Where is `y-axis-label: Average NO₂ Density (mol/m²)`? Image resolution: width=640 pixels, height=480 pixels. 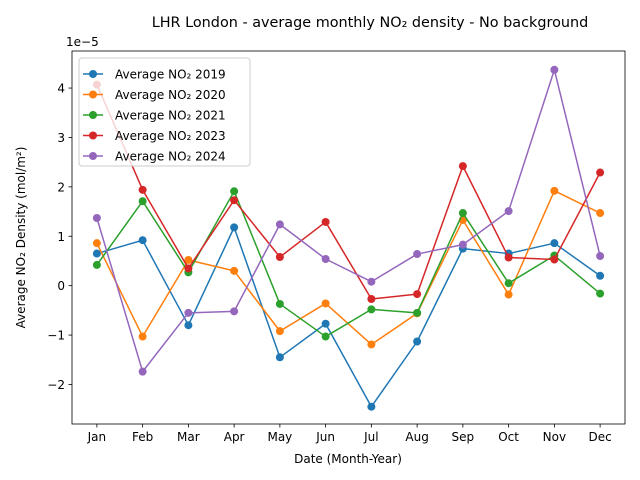
y-axis-label: Average NO₂ Density (mol/m²) is located at coordinates (21, 238).